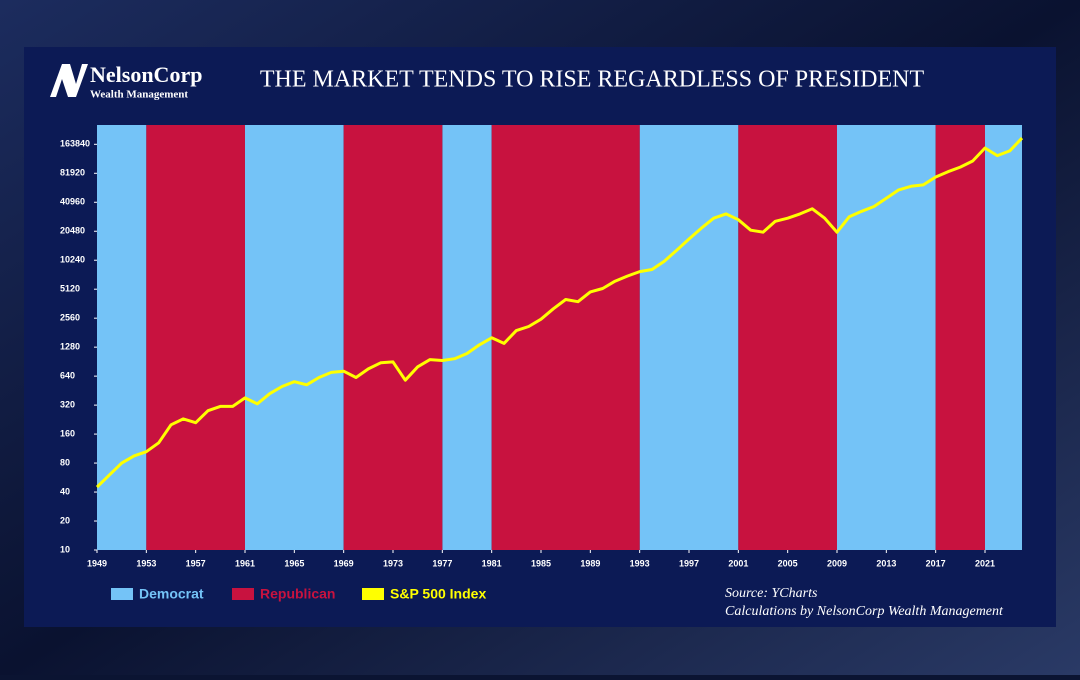 The width and height of the screenshot is (1080, 680). What do you see at coordinates (590, 563) in the screenshot?
I see `x-tick-label: 1989` at bounding box center [590, 563].